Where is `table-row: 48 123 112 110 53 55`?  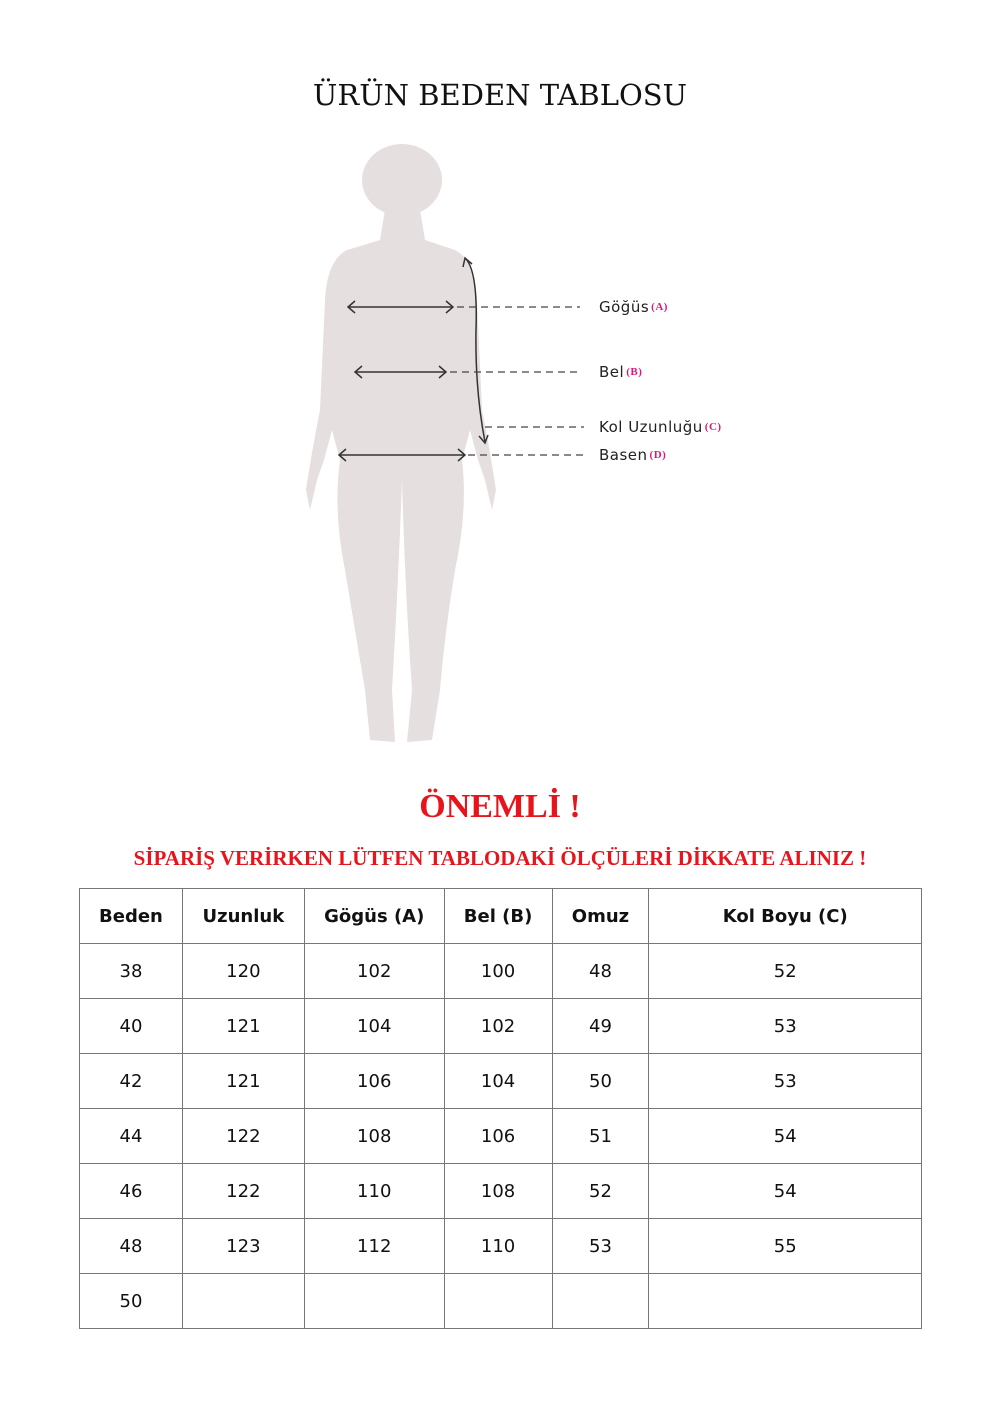 table-row: 48 123 112 110 53 55 is located at coordinates (500, 1246).